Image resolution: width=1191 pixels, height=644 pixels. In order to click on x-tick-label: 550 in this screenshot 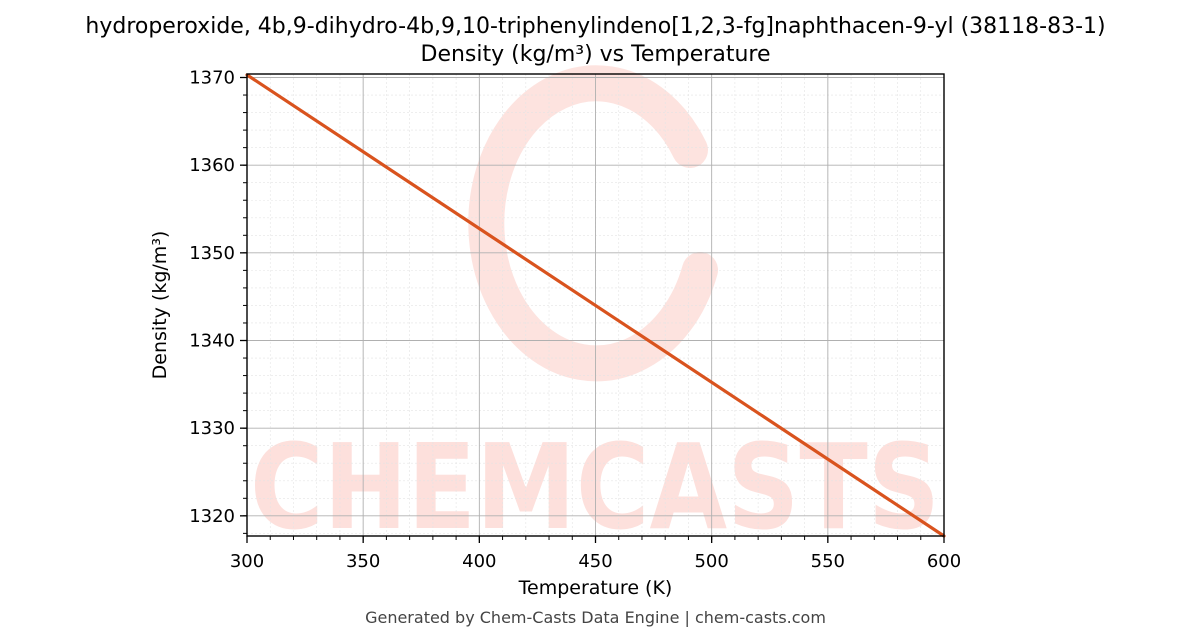, I will do `click(828, 561)`.